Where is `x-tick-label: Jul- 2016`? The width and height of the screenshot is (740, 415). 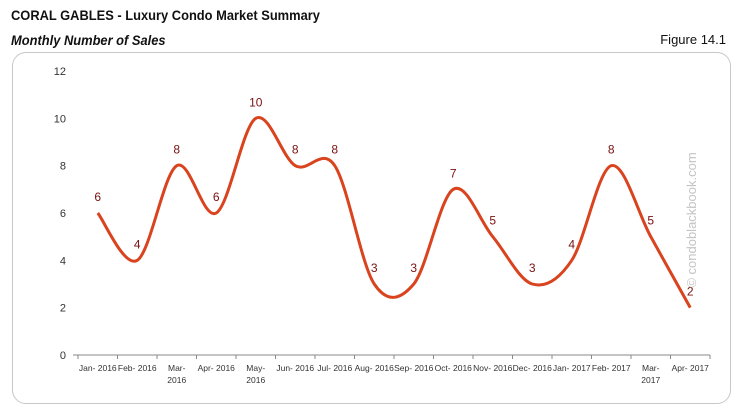
x-tick-label: Jul- 2016 is located at coordinates (334, 368).